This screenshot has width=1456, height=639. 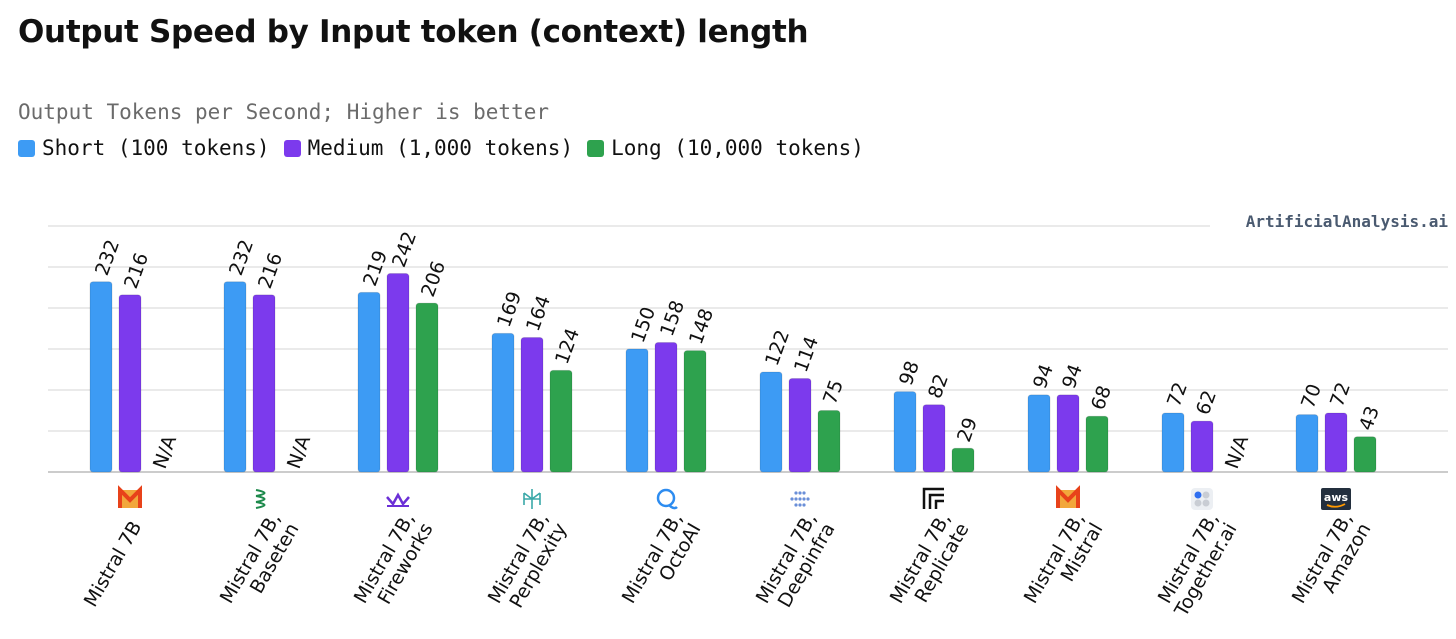 I want to click on aws-icon: aws, so click(x=1336, y=499).